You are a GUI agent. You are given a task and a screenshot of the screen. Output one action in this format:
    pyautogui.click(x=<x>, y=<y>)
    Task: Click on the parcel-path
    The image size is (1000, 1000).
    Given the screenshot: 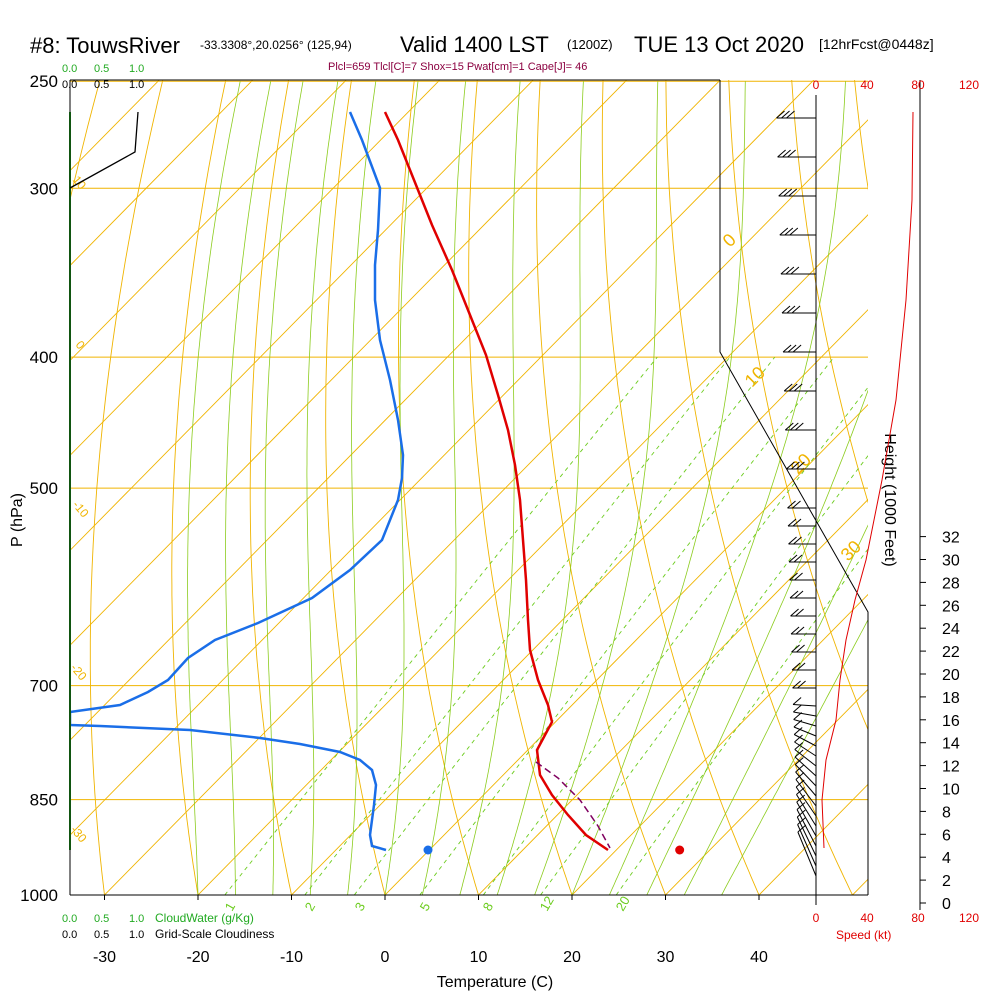 What is the action you would take?
    pyautogui.click(x=573, y=805)
    